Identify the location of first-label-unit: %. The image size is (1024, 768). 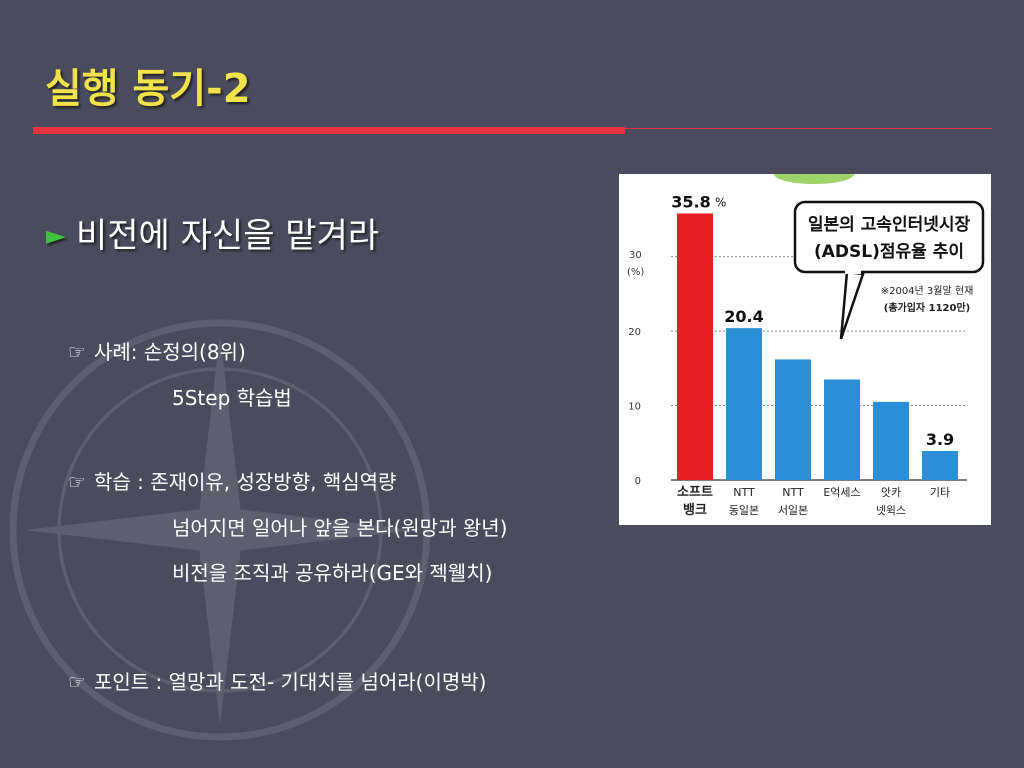
(720, 202).